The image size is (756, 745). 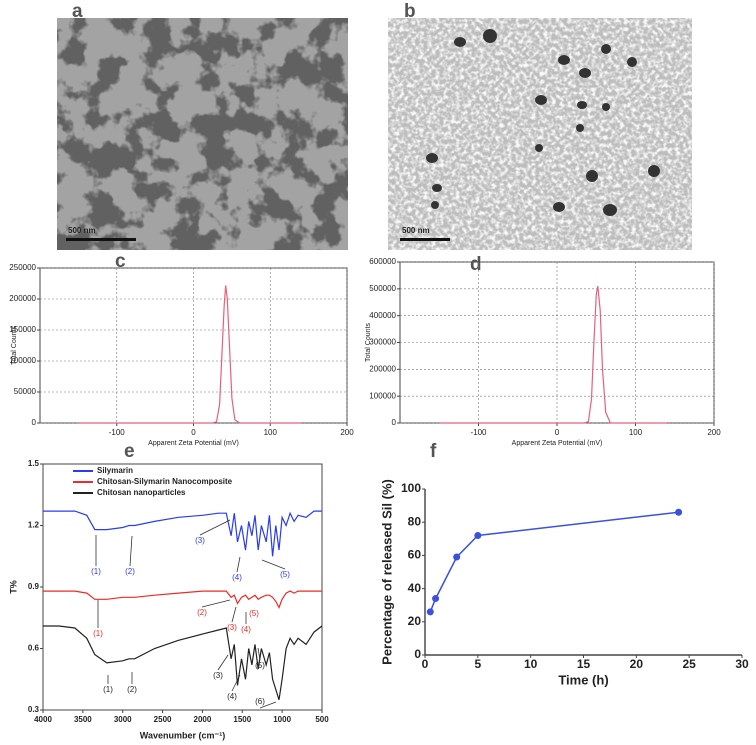 What do you see at coordinates (386, 572) in the screenshot?
I see `y-axis-label: Percentage of released Sil (%)` at bounding box center [386, 572].